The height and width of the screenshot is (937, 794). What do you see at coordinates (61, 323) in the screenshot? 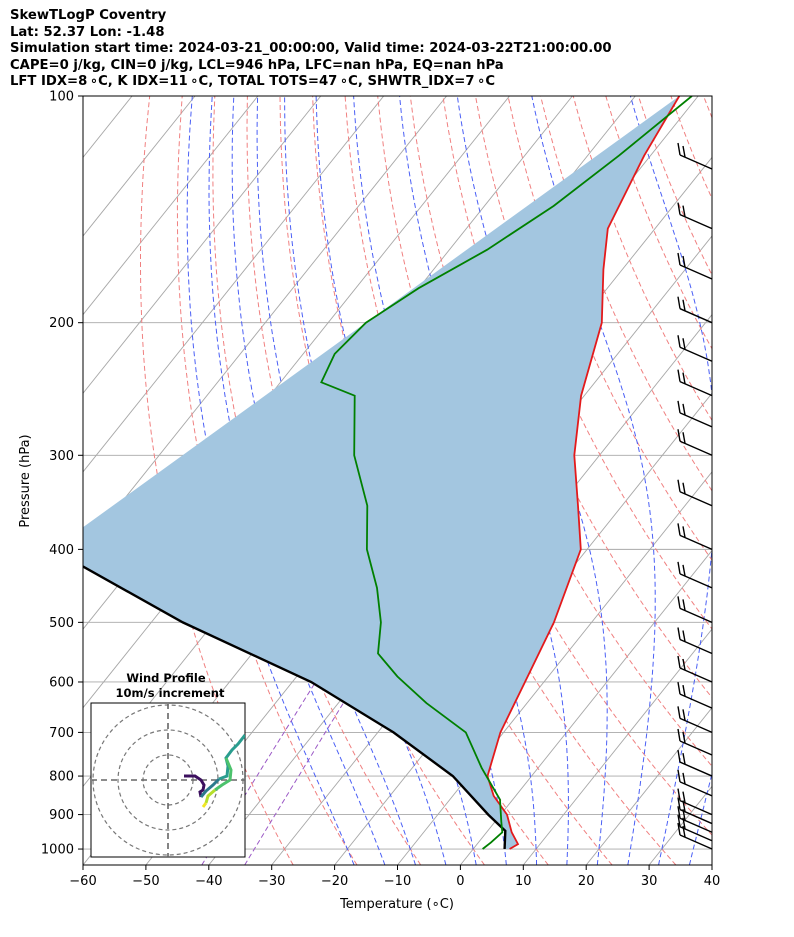
I see `y-tick-label: 200` at bounding box center [61, 323].